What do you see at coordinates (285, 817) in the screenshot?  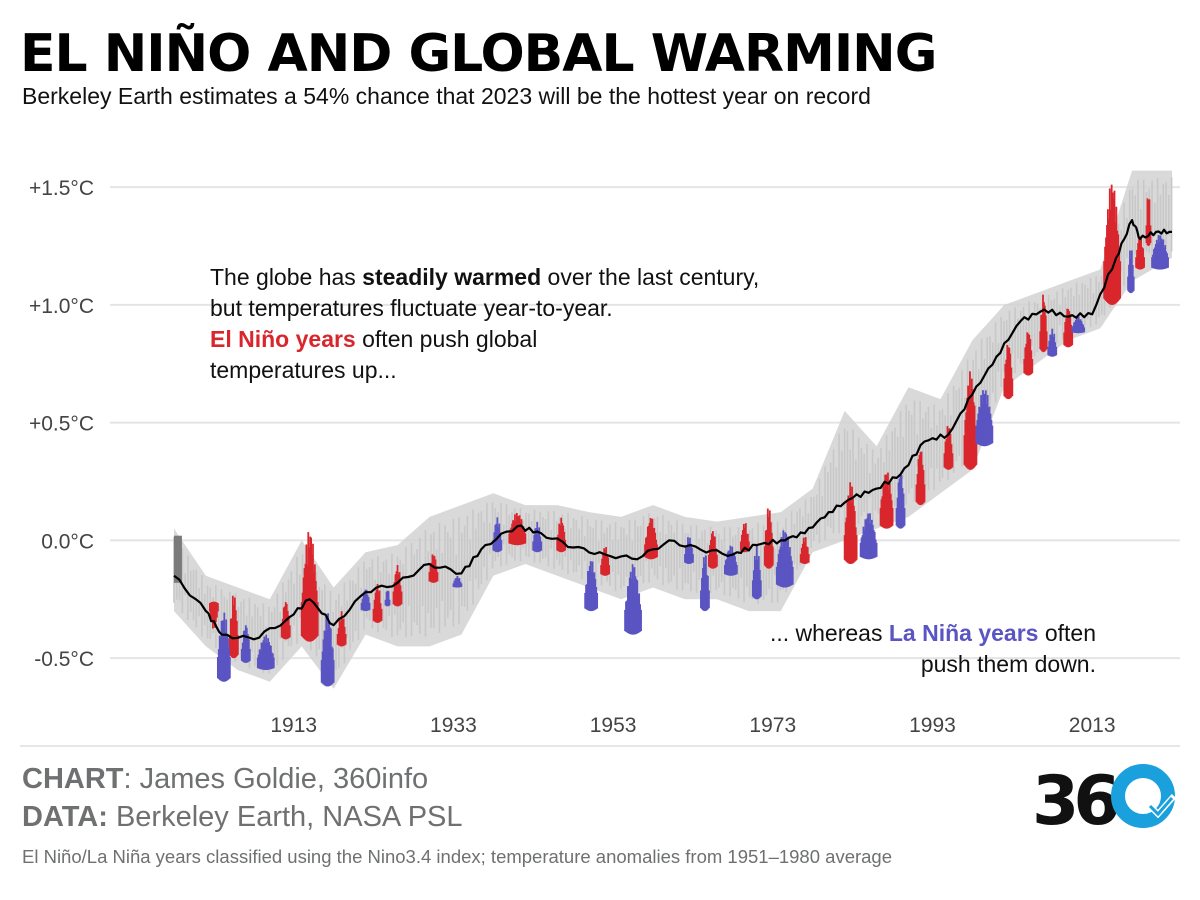 I see `data-credit-value: Berkeley Earth, NASA PSL` at bounding box center [285, 817].